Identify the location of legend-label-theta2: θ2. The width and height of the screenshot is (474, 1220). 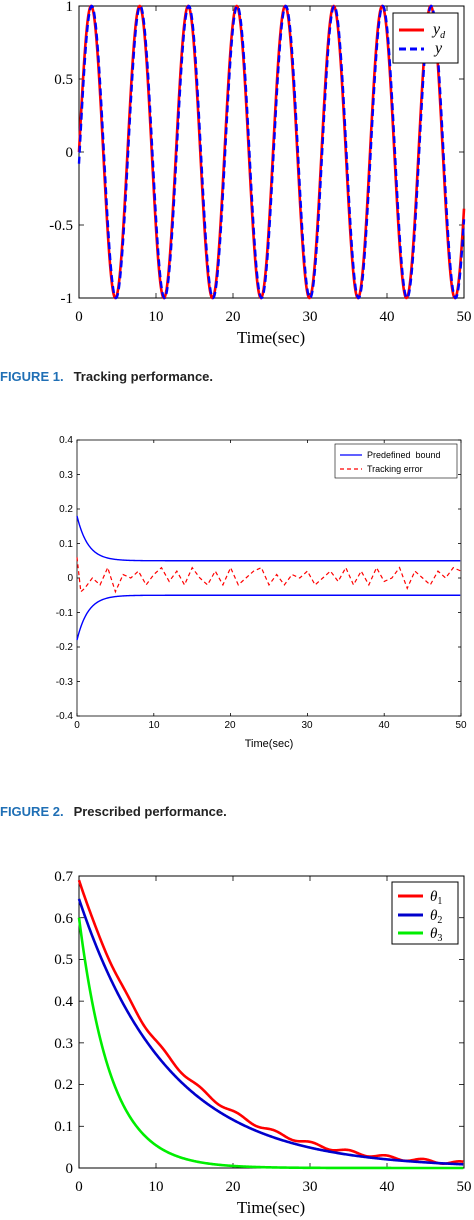
(436, 917).